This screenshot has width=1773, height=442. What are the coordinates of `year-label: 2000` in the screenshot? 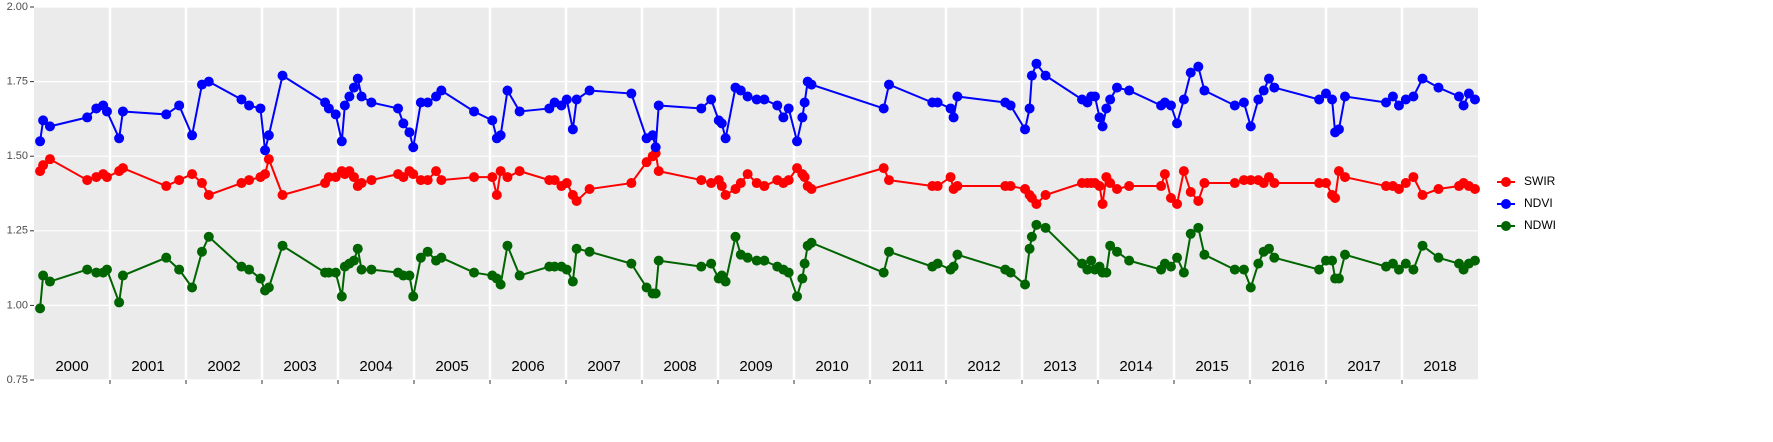 It's located at (71, 366).